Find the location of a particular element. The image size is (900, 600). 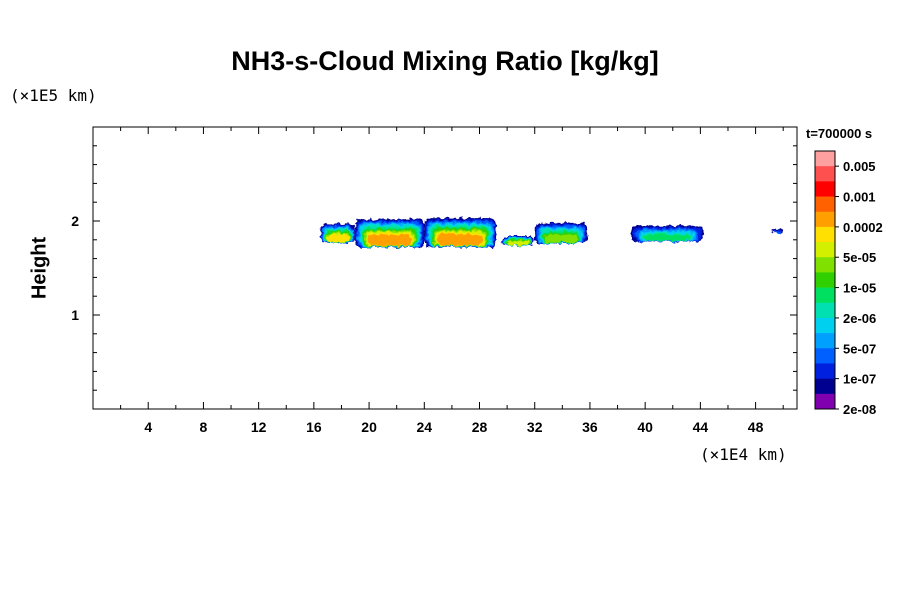

y-tick-label: 2 is located at coordinates (75, 221).